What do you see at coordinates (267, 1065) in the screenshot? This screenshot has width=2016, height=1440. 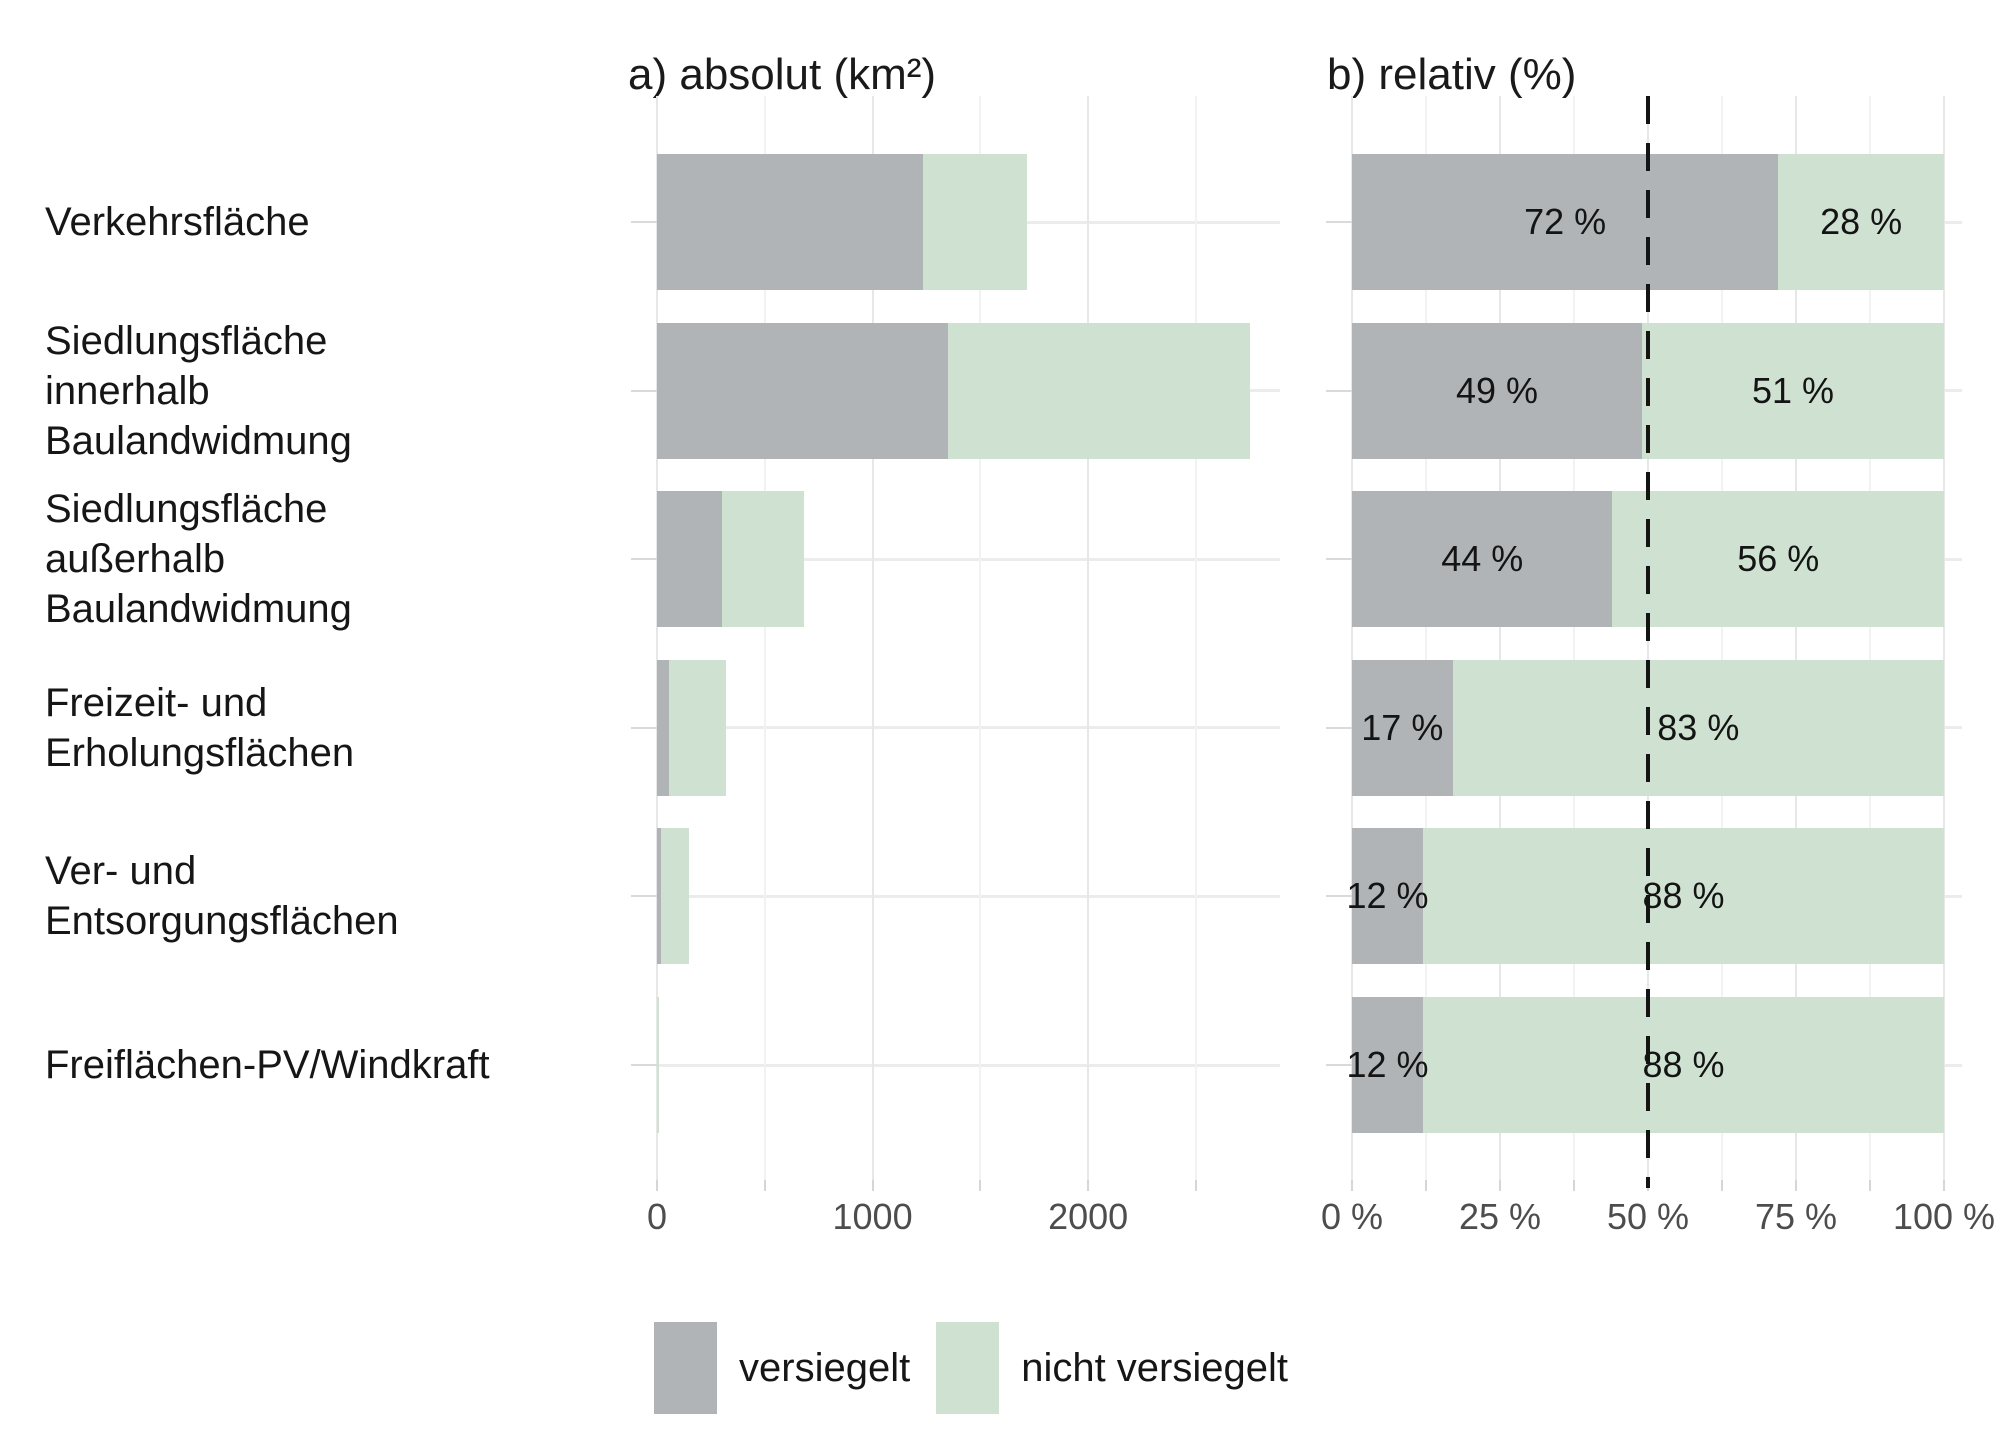 I see `category-label: Freiflächen-PV/Windkraft` at bounding box center [267, 1065].